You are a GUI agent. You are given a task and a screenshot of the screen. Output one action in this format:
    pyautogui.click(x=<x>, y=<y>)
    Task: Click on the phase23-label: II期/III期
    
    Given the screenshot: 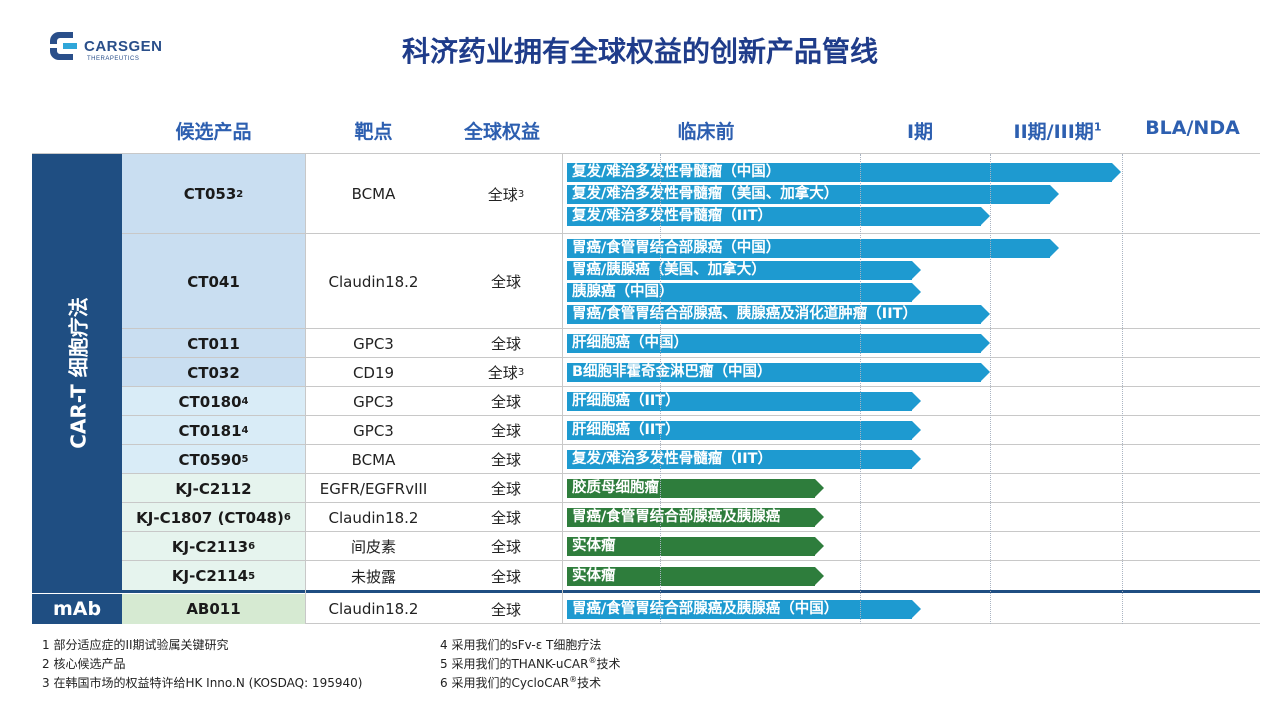 What is the action you would take?
    pyautogui.click(x=1053, y=132)
    